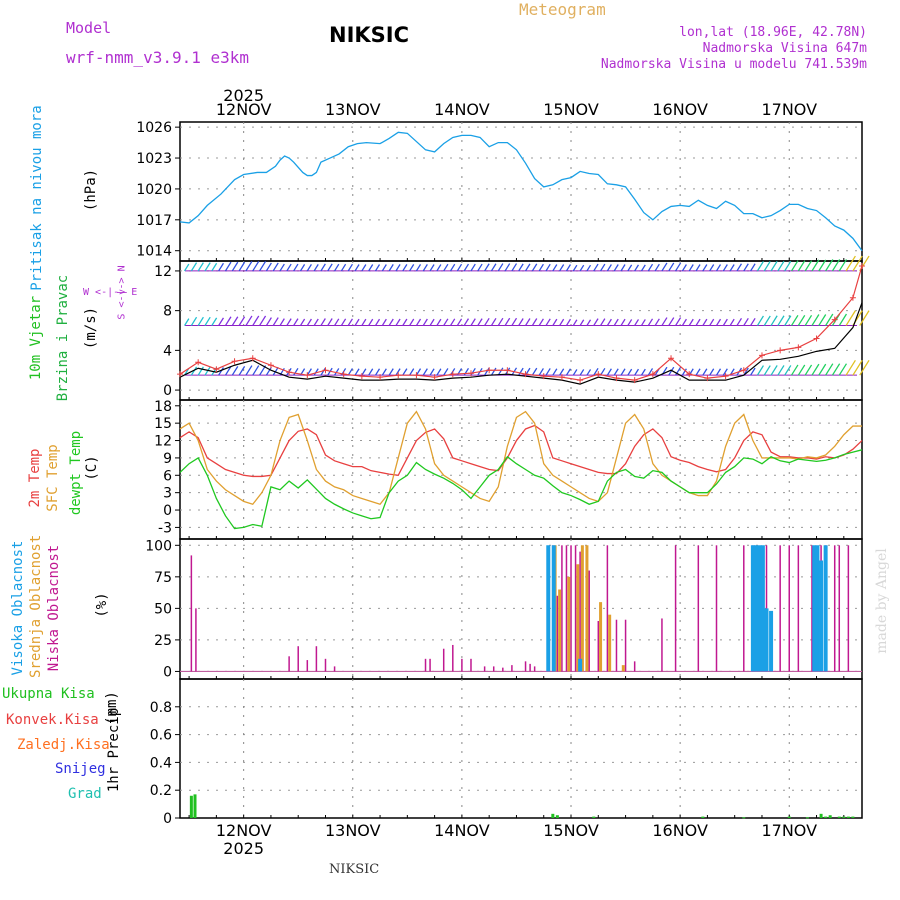 Image resolution: width=900 pixels, height=900 pixels. I want to click on cloud-ylabel2: Srednja Oblacnost, so click(36, 606).